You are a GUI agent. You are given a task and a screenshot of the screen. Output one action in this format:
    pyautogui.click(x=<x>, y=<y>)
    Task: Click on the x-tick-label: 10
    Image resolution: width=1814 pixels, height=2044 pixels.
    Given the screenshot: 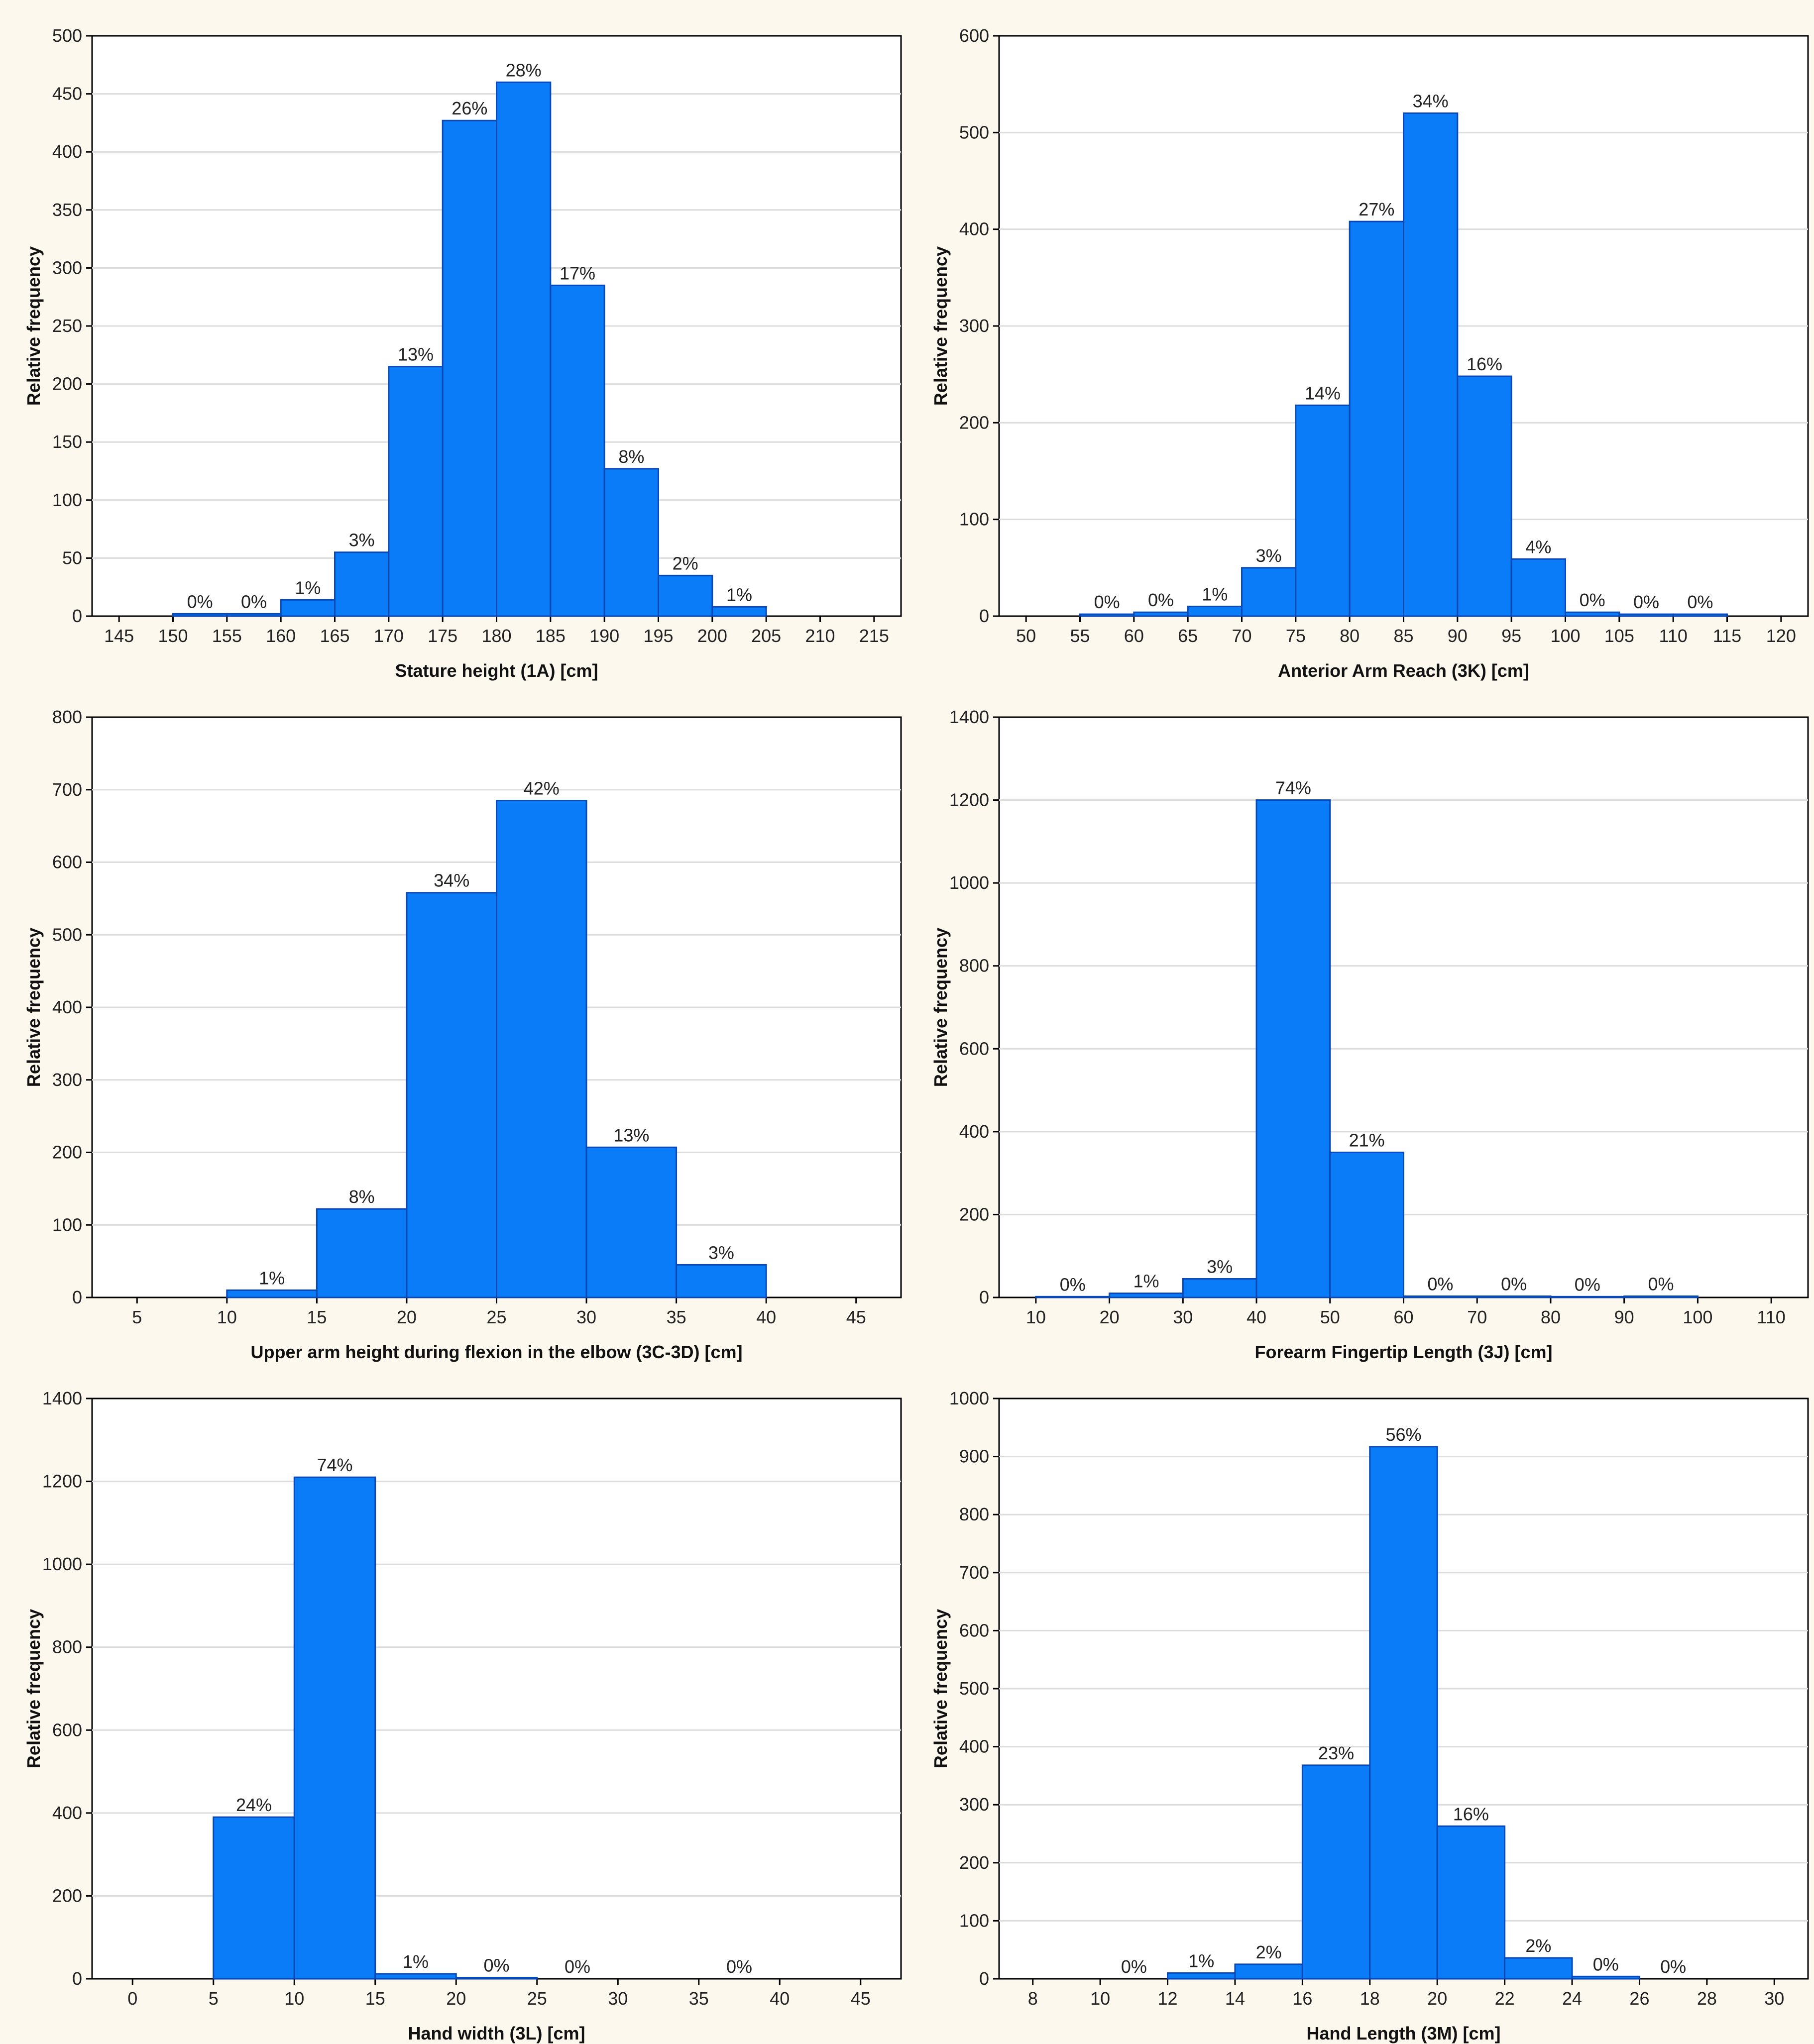 What is the action you would take?
    pyautogui.click(x=1036, y=1317)
    